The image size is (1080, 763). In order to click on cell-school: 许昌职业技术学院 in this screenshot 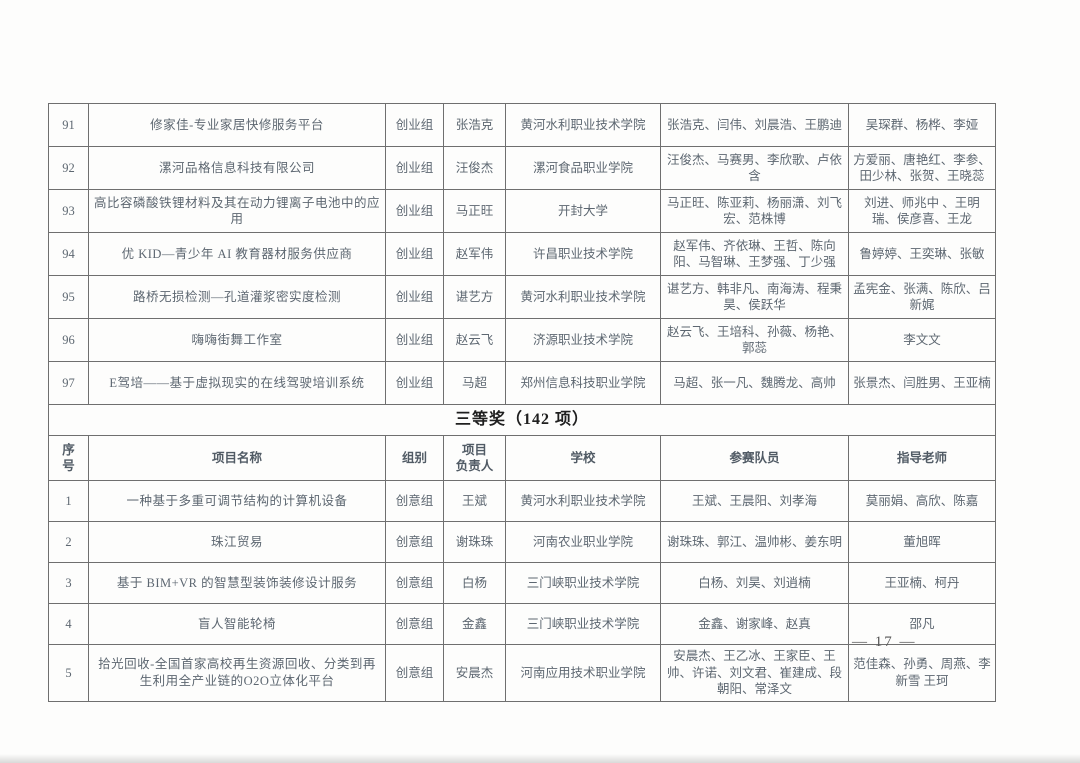, I will do `click(583, 254)`.